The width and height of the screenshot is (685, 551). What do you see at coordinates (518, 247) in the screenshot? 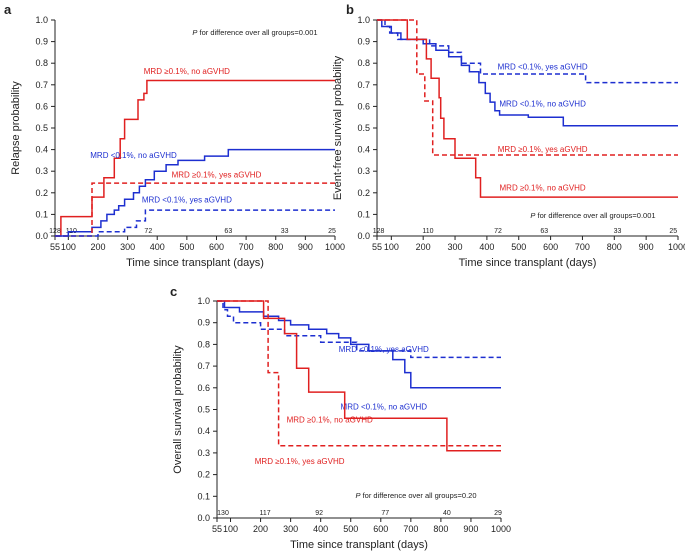
I see `x-tick-label: 500` at bounding box center [518, 247].